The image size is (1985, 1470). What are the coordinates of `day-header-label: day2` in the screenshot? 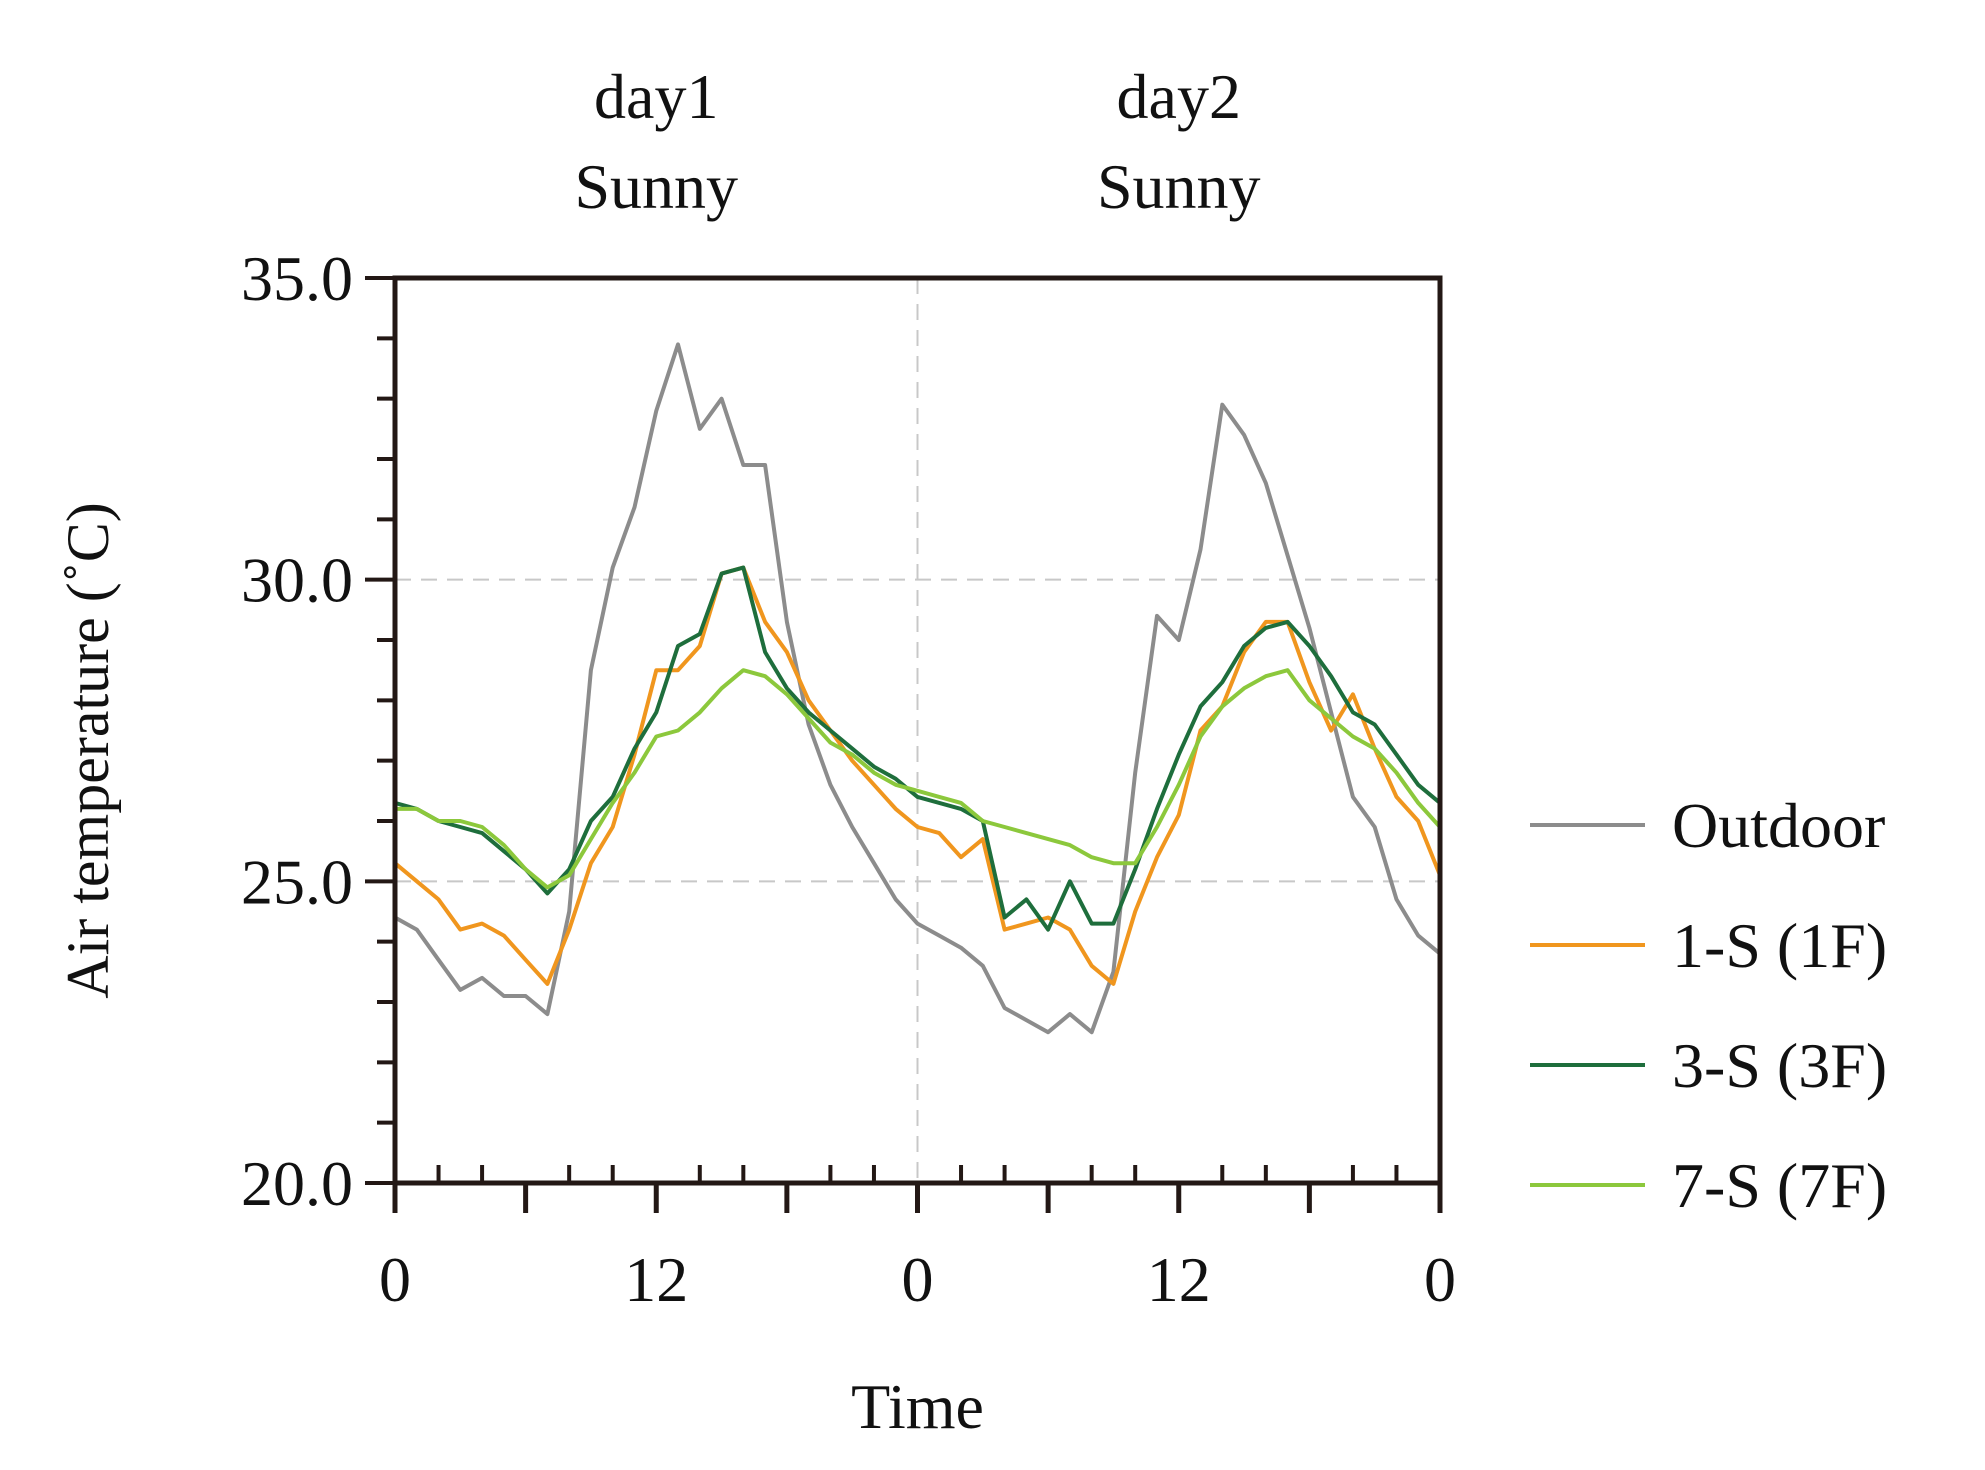 It's located at (1179, 96).